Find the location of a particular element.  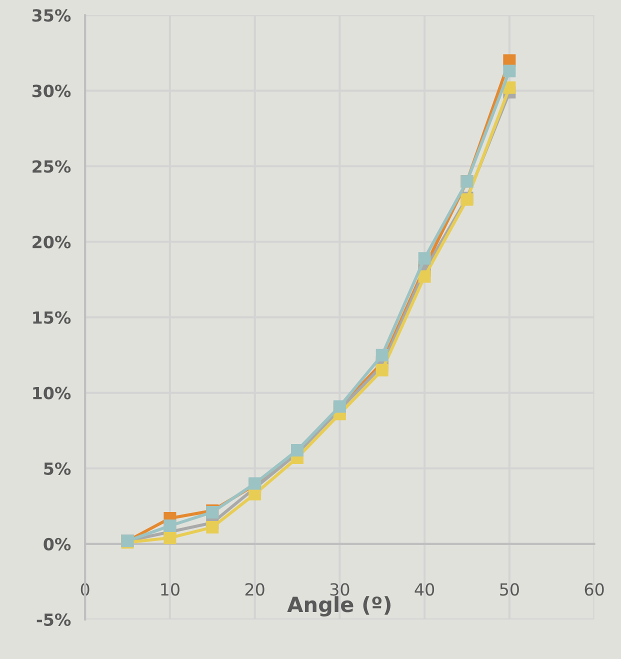

x-tick-label: 40 is located at coordinates (424, 589).